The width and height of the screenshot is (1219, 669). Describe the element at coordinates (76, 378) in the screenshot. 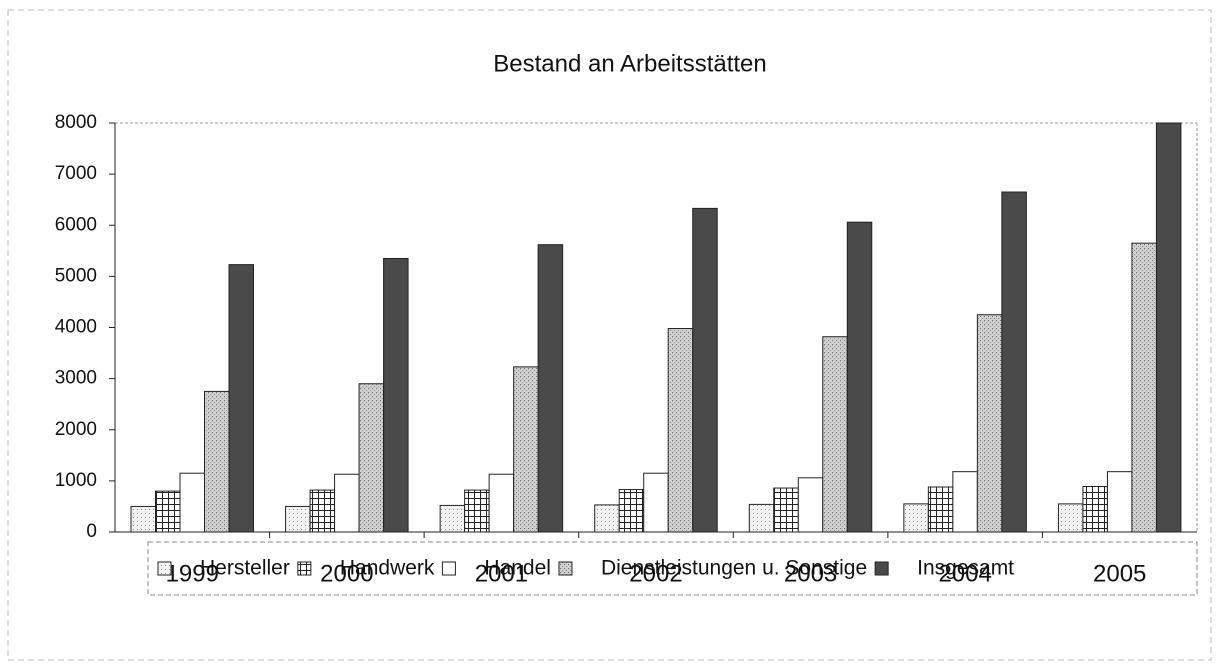

I see `y-tick-label: 3000` at that location.